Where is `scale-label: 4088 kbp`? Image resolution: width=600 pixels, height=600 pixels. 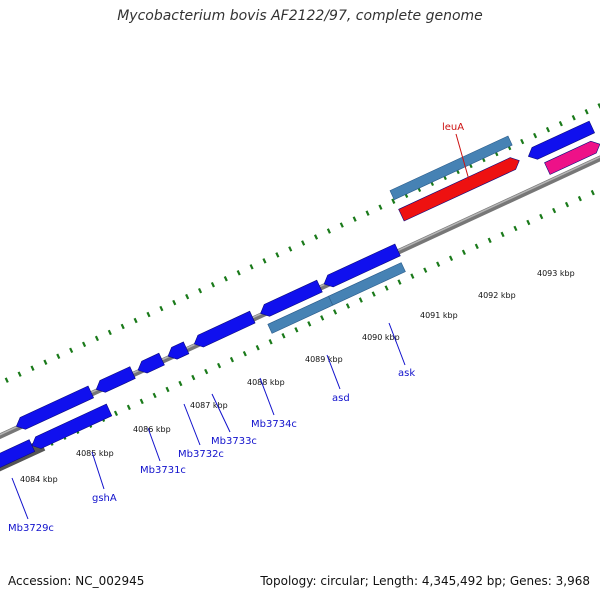 scale-label: 4088 kbp is located at coordinates (266, 382).